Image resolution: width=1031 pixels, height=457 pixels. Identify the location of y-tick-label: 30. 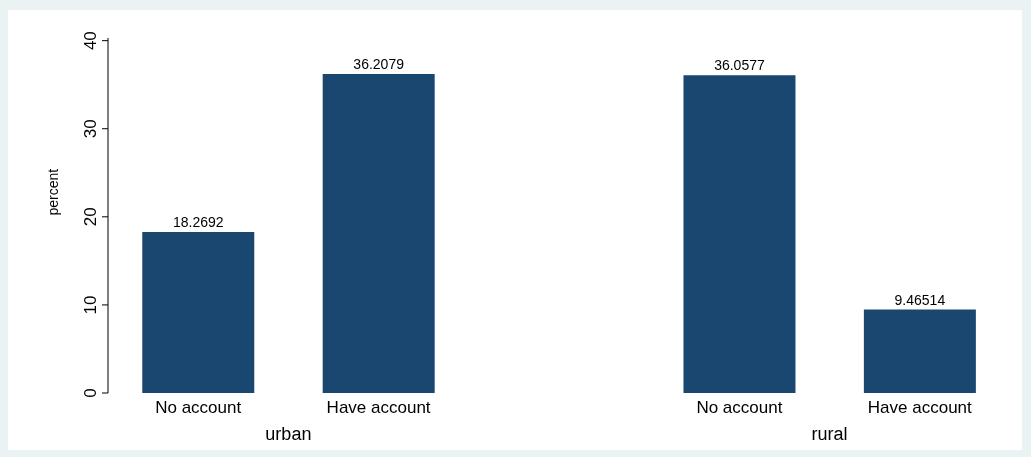
(90, 129).